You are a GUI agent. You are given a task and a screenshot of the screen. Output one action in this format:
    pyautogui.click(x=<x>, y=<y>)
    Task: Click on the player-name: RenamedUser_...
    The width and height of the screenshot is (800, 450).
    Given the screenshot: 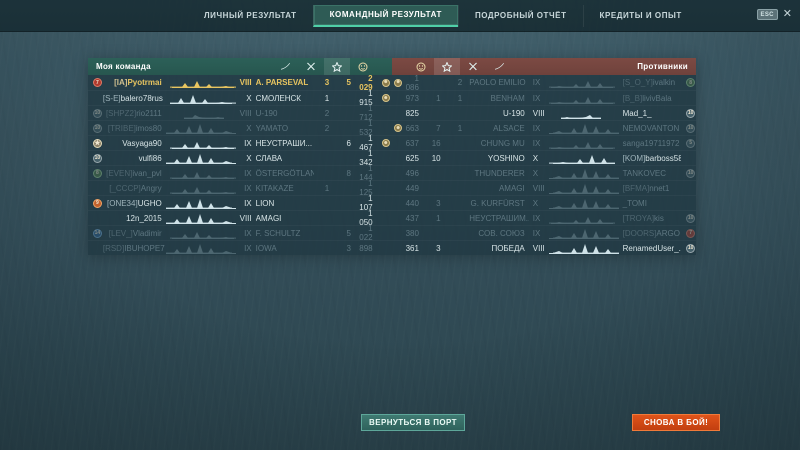 What is the action you would take?
    pyautogui.click(x=650, y=248)
    